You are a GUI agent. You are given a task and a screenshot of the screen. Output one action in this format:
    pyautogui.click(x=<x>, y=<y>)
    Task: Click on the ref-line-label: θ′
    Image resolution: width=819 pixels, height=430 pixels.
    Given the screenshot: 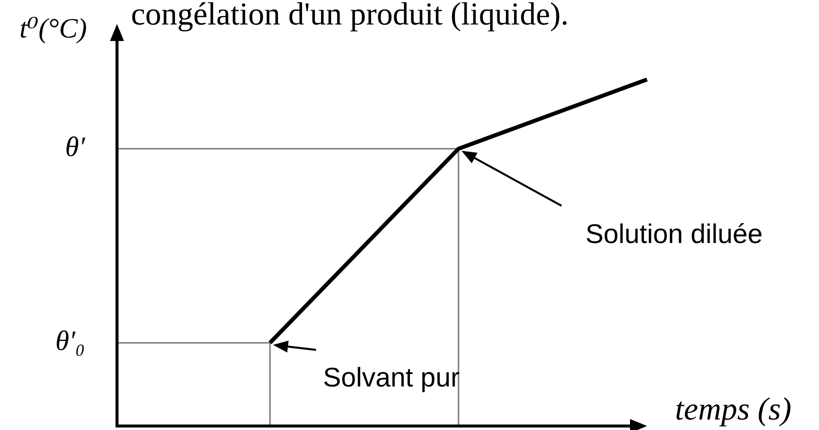 What is the action you would take?
    pyautogui.click(x=75, y=148)
    